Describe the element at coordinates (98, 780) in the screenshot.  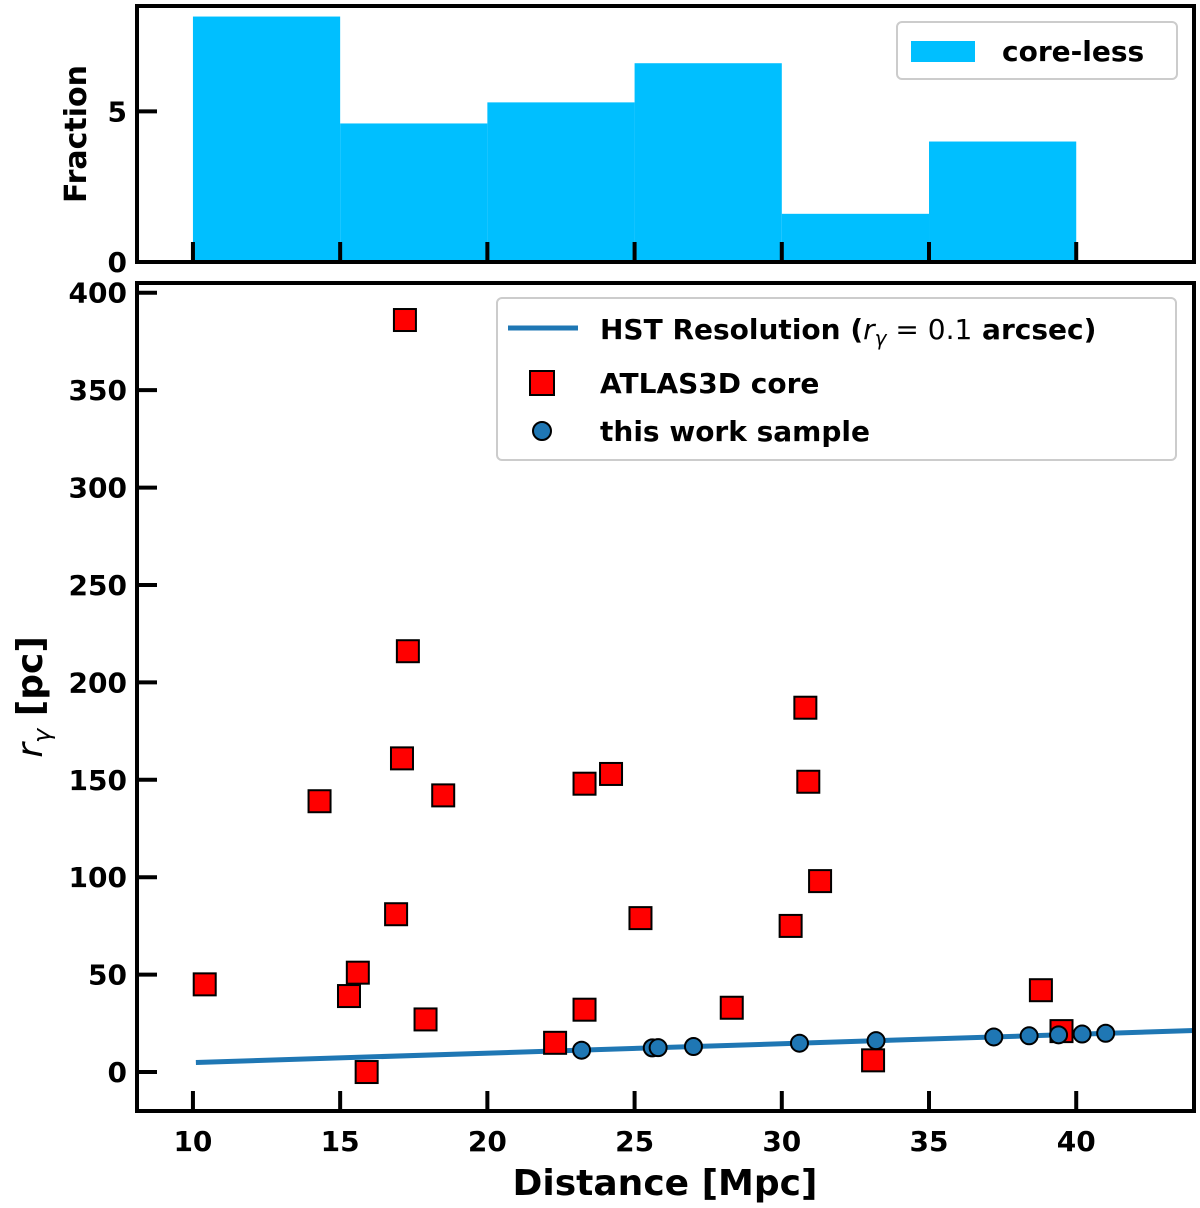
I see `scatter-y-tick-label: 150` at that location.